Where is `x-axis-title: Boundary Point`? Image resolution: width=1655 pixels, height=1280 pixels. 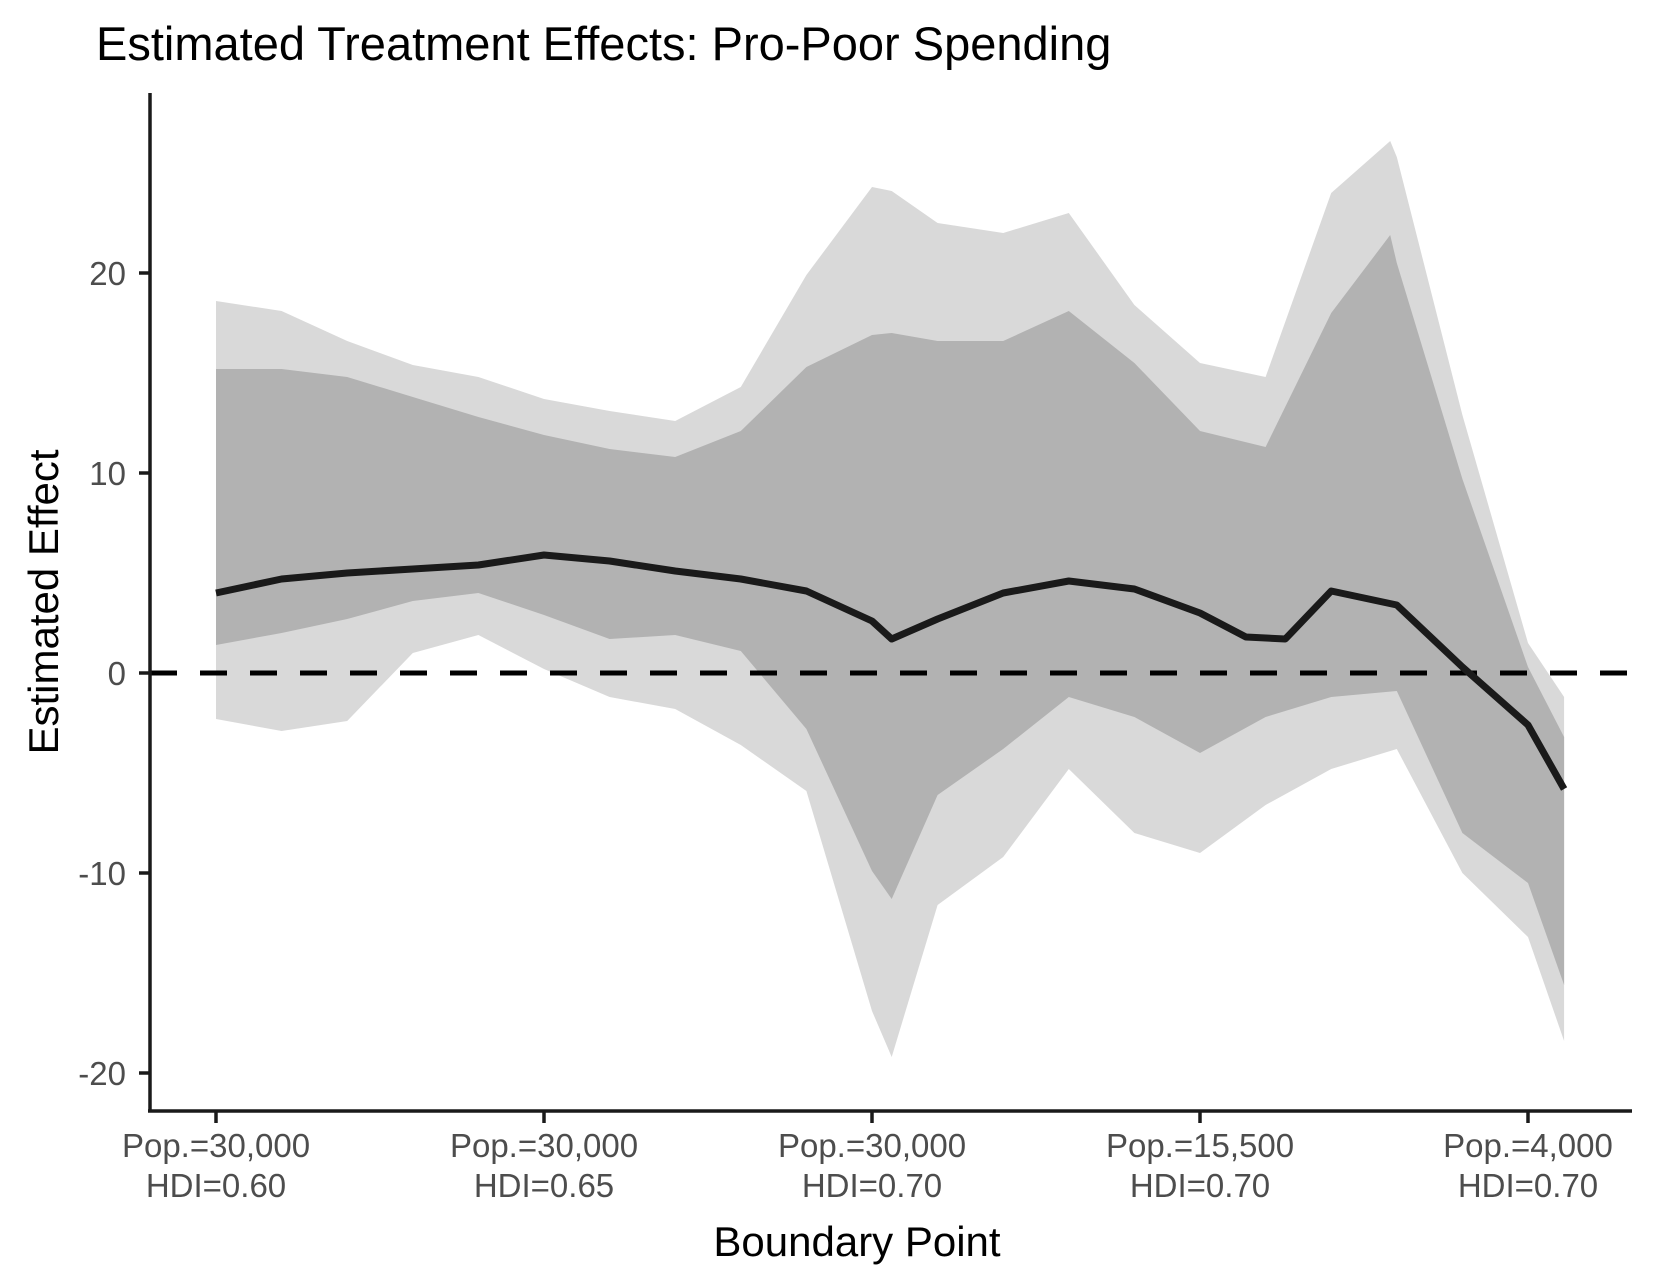
x-axis-title: Boundary Point is located at coordinates (857, 1241).